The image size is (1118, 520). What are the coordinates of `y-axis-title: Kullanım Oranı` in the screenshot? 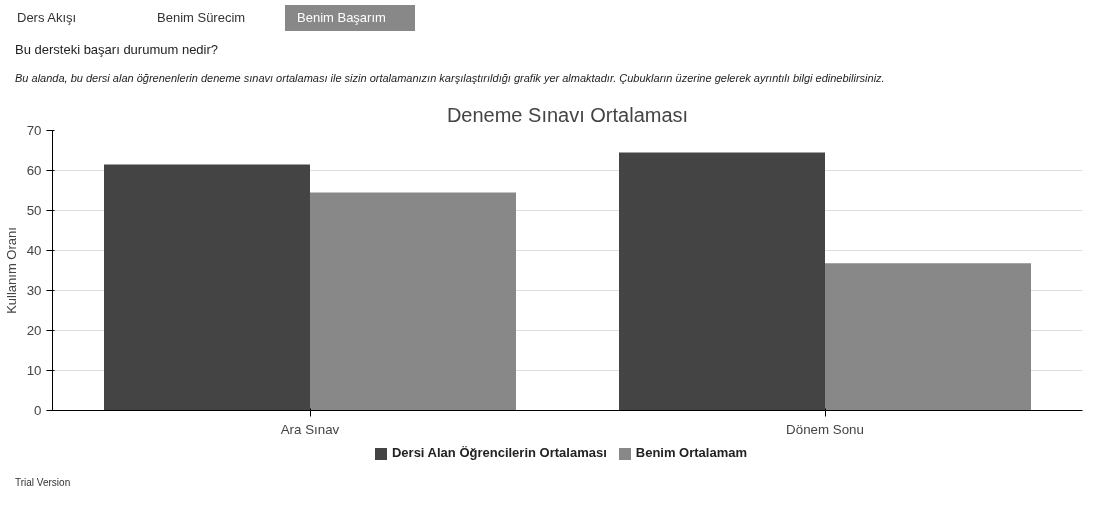 It's located at (11, 270).